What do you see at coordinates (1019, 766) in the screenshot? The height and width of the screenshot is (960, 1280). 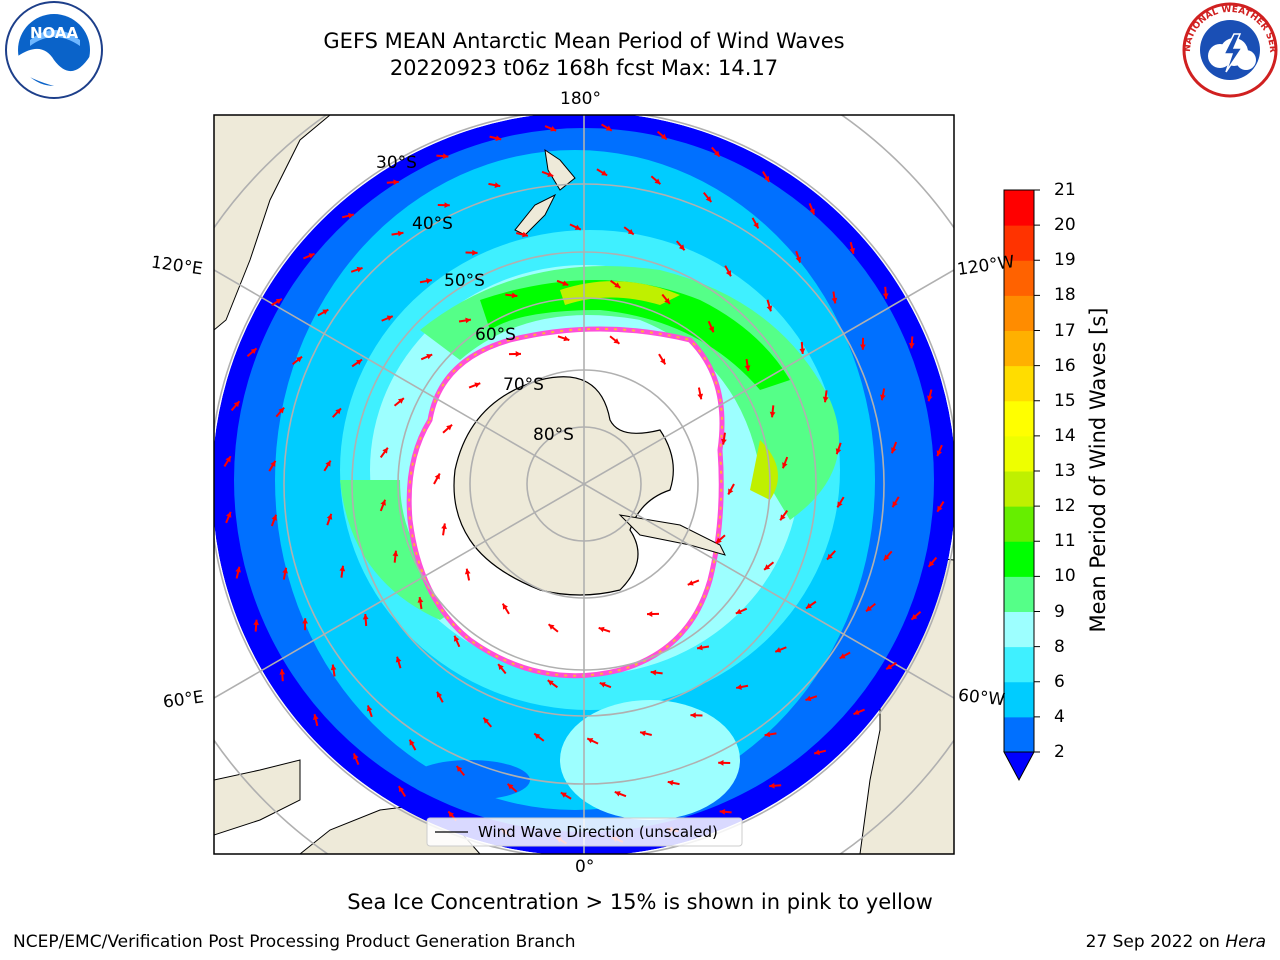 I see `colorbar-extend-min` at bounding box center [1019, 766].